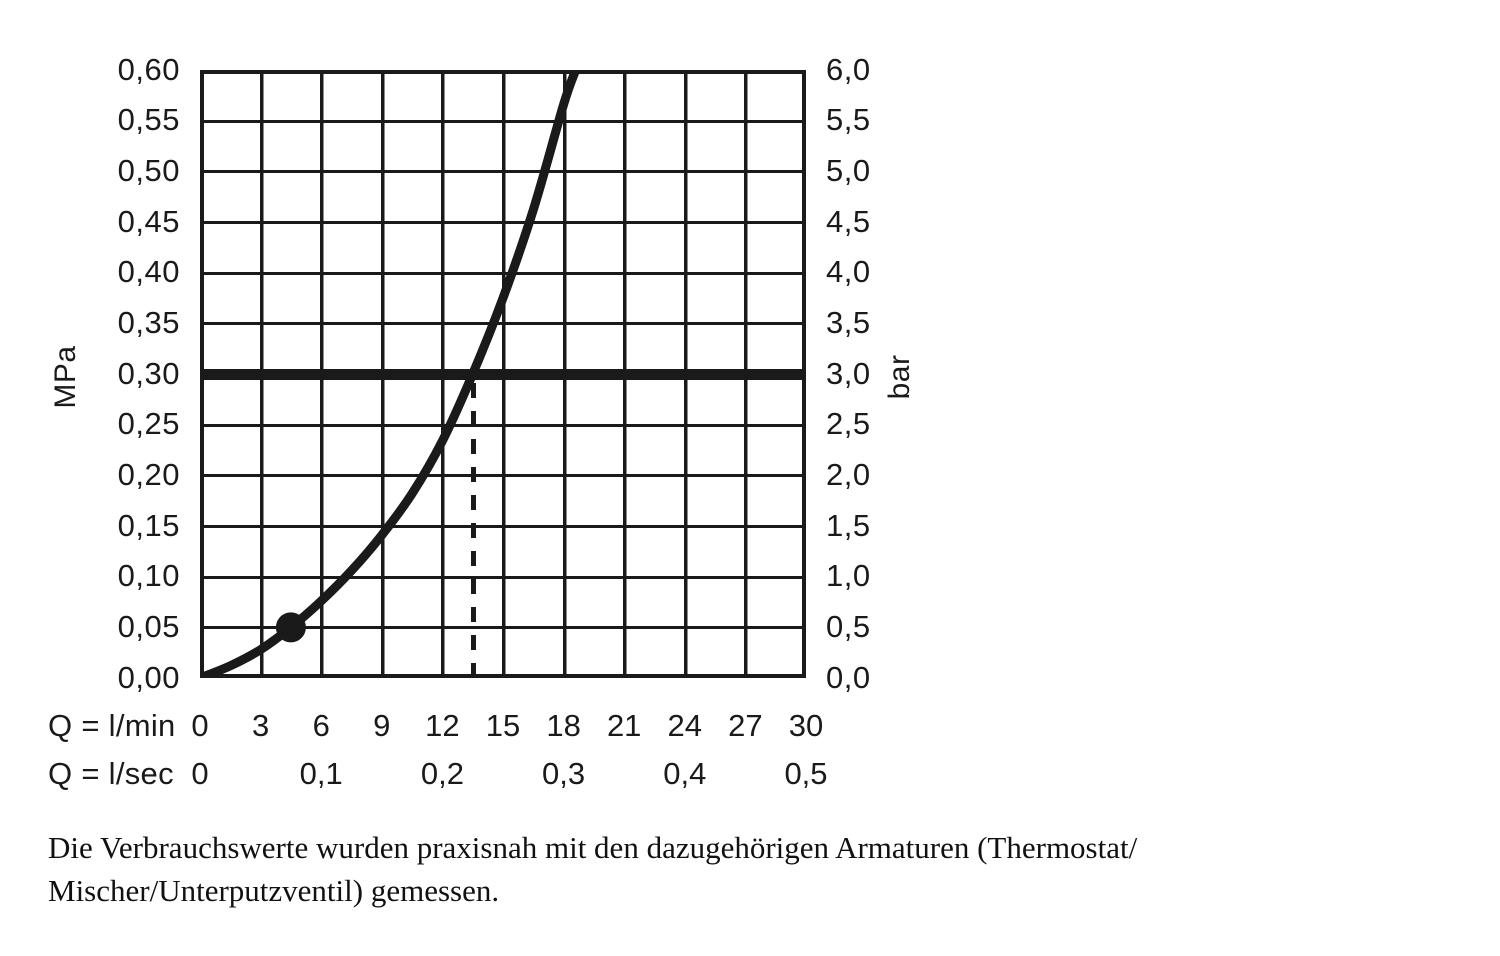 The width and height of the screenshot is (1500, 956). Describe the element at coordinates (200, 773) in the screenshot. I see `x-tick-label-lsec: 0` at that location.